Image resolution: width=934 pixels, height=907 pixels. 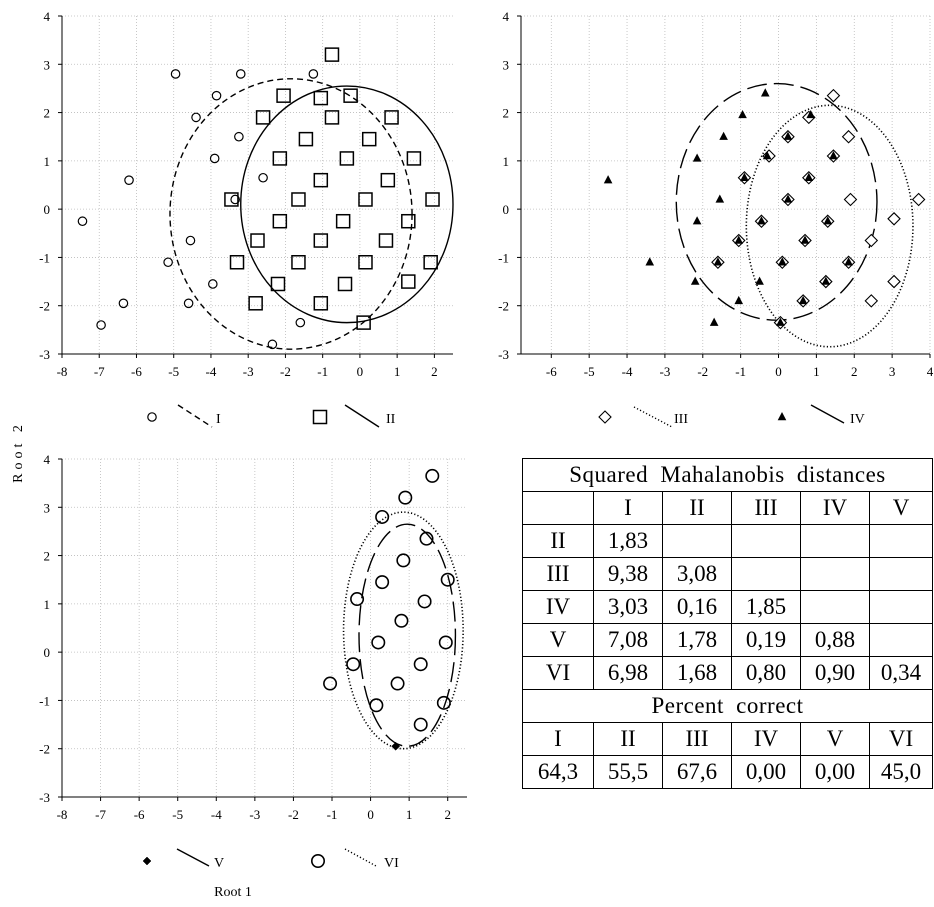 I want to click on y-tick-label: -2, so click(x=503, y=306).